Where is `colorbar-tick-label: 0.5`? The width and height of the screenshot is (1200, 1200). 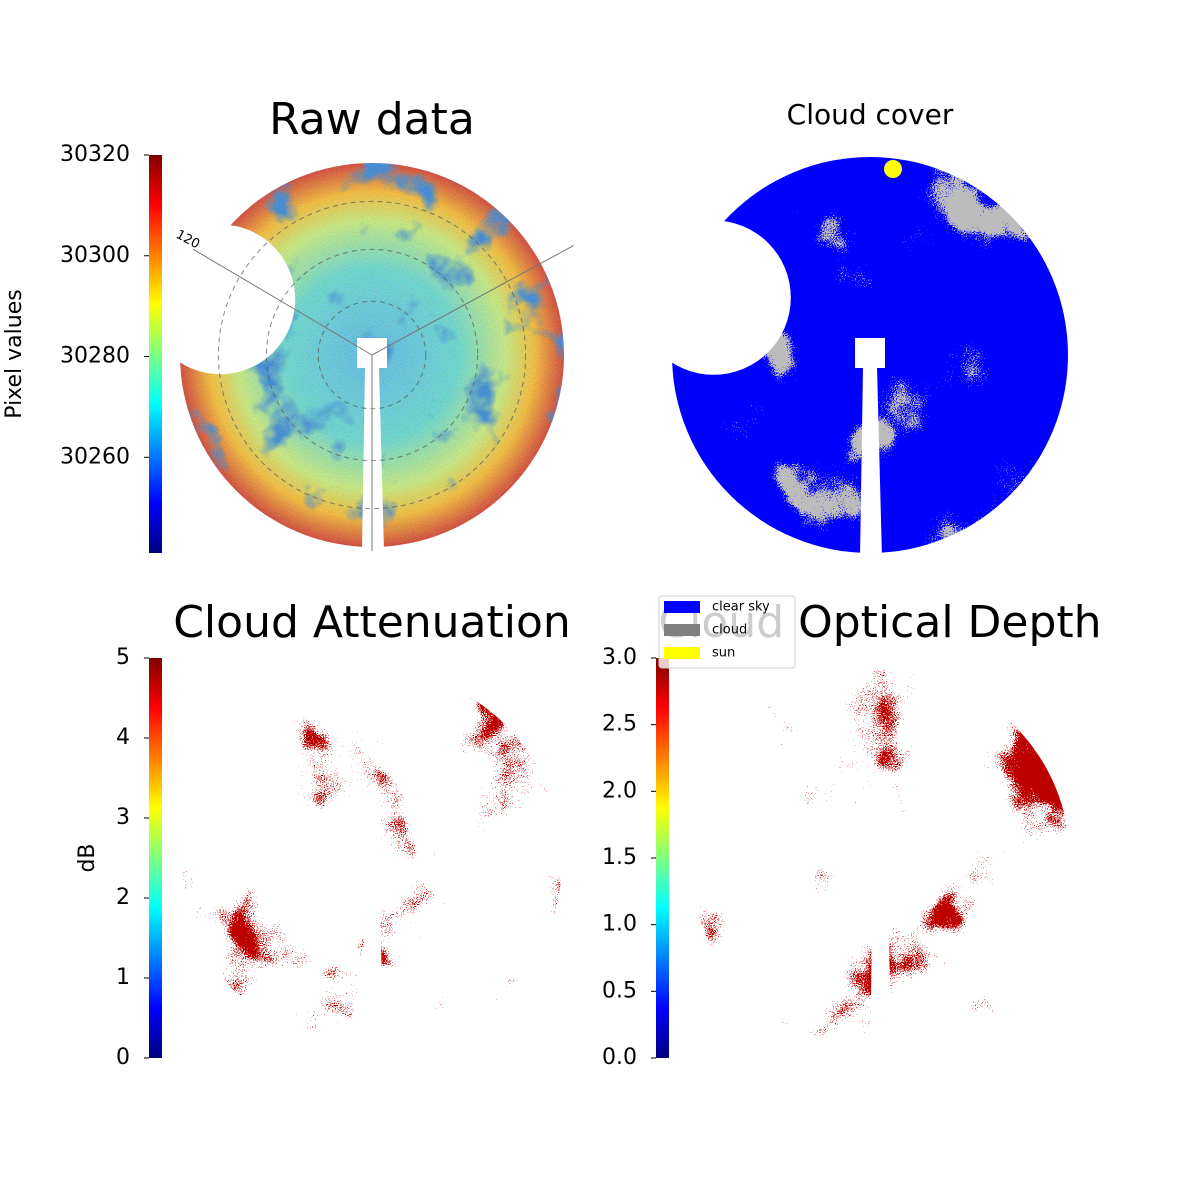
colorbar-tick-label: 0.5 is located at coordinates (619, 990).